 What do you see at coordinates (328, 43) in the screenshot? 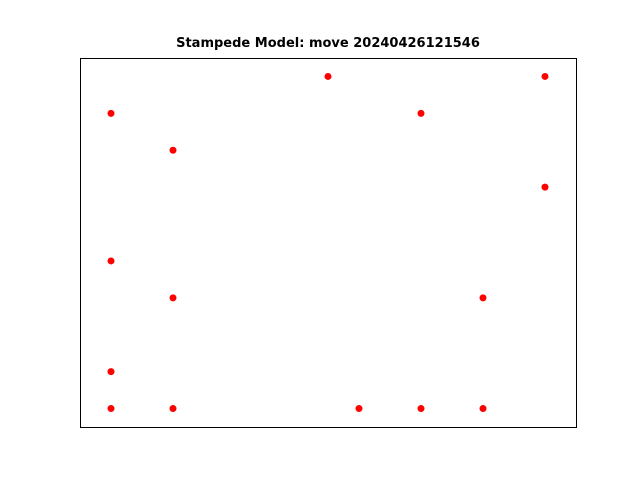
I see `chart-title: Stampede Model: move 20240426121546` at bounding box center [328, 43].